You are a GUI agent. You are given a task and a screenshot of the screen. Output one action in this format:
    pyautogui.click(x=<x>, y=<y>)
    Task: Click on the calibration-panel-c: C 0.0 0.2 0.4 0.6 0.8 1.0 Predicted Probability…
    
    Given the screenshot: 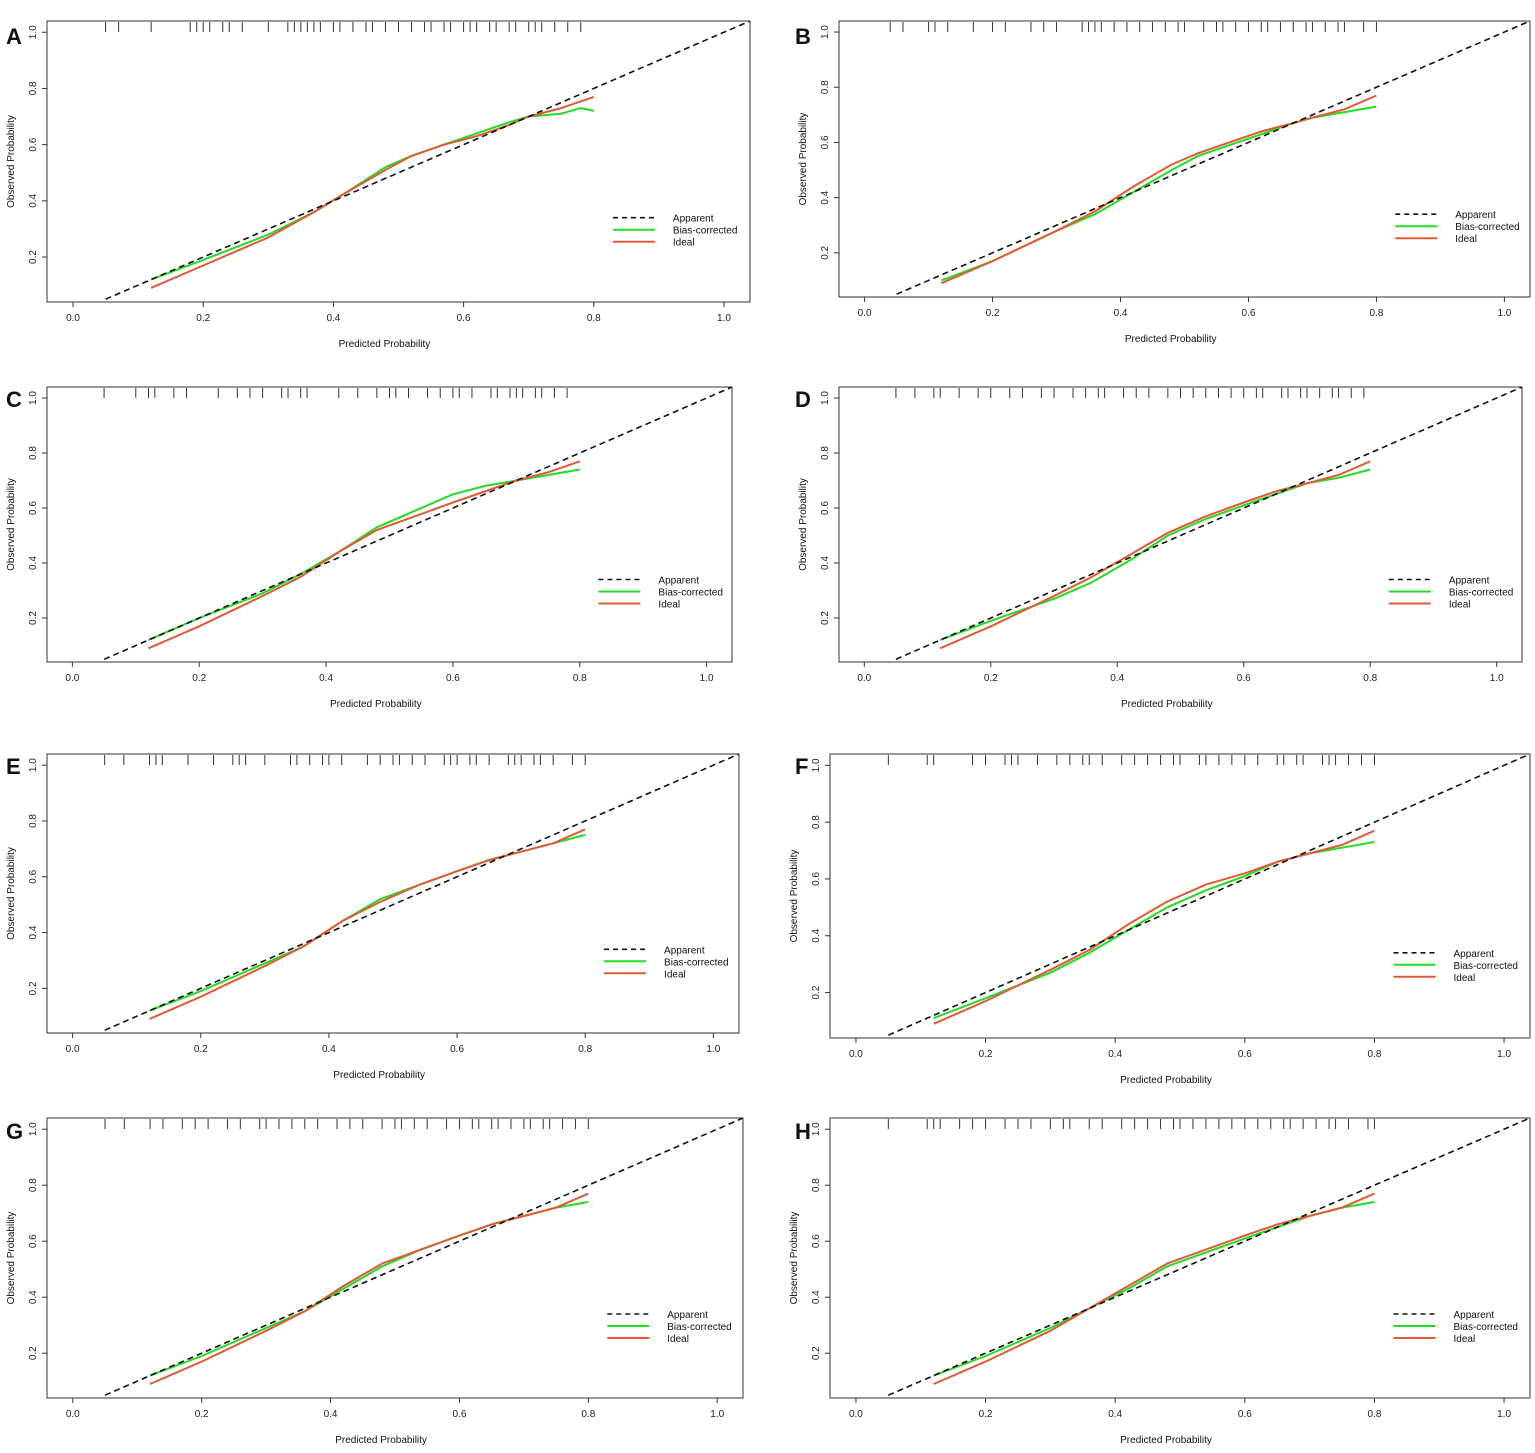 What is the action you would take?
    pyautogui.click(x=369, y=548)
    